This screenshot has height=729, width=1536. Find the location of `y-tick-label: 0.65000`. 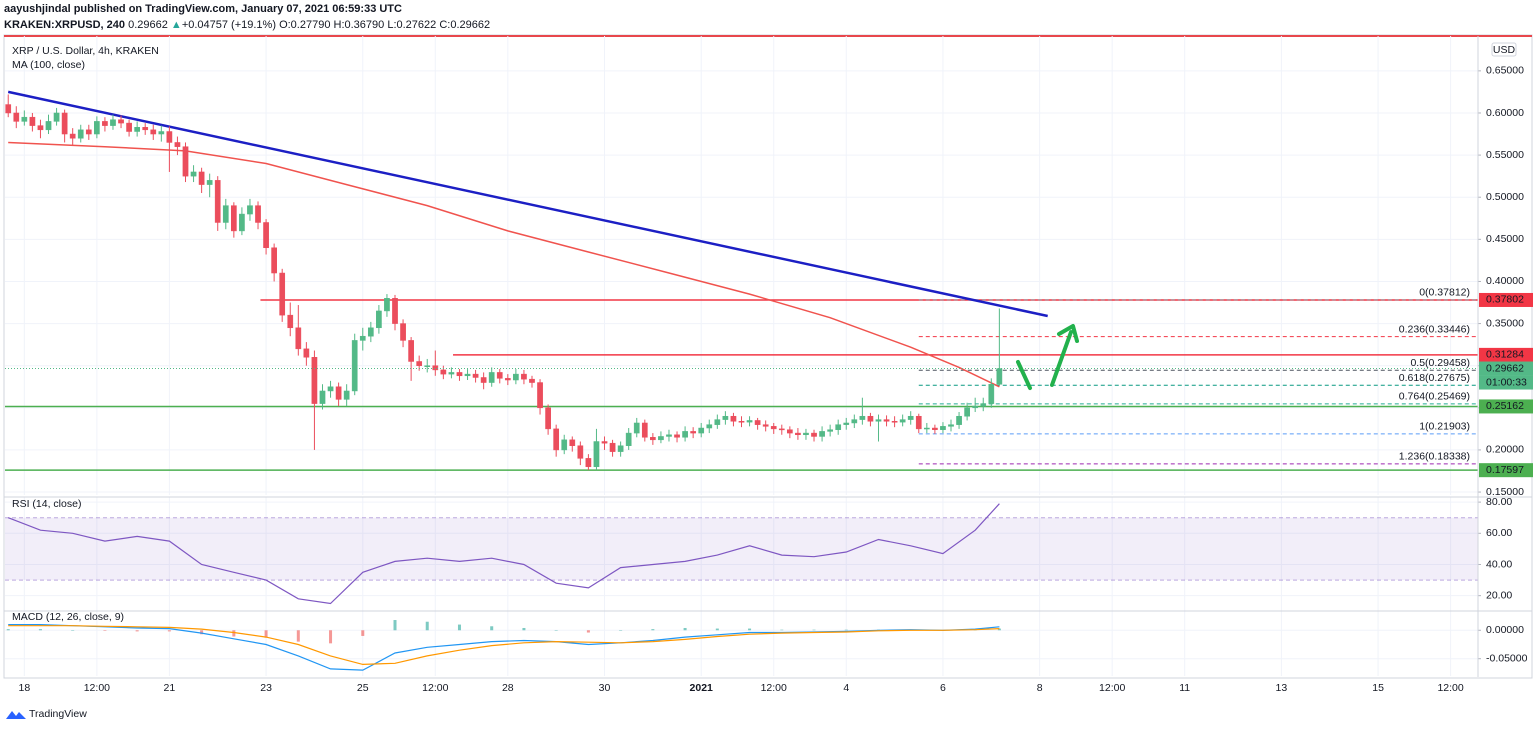

y-tick-label: 0.65000 is located at coordinates (1505, 71).